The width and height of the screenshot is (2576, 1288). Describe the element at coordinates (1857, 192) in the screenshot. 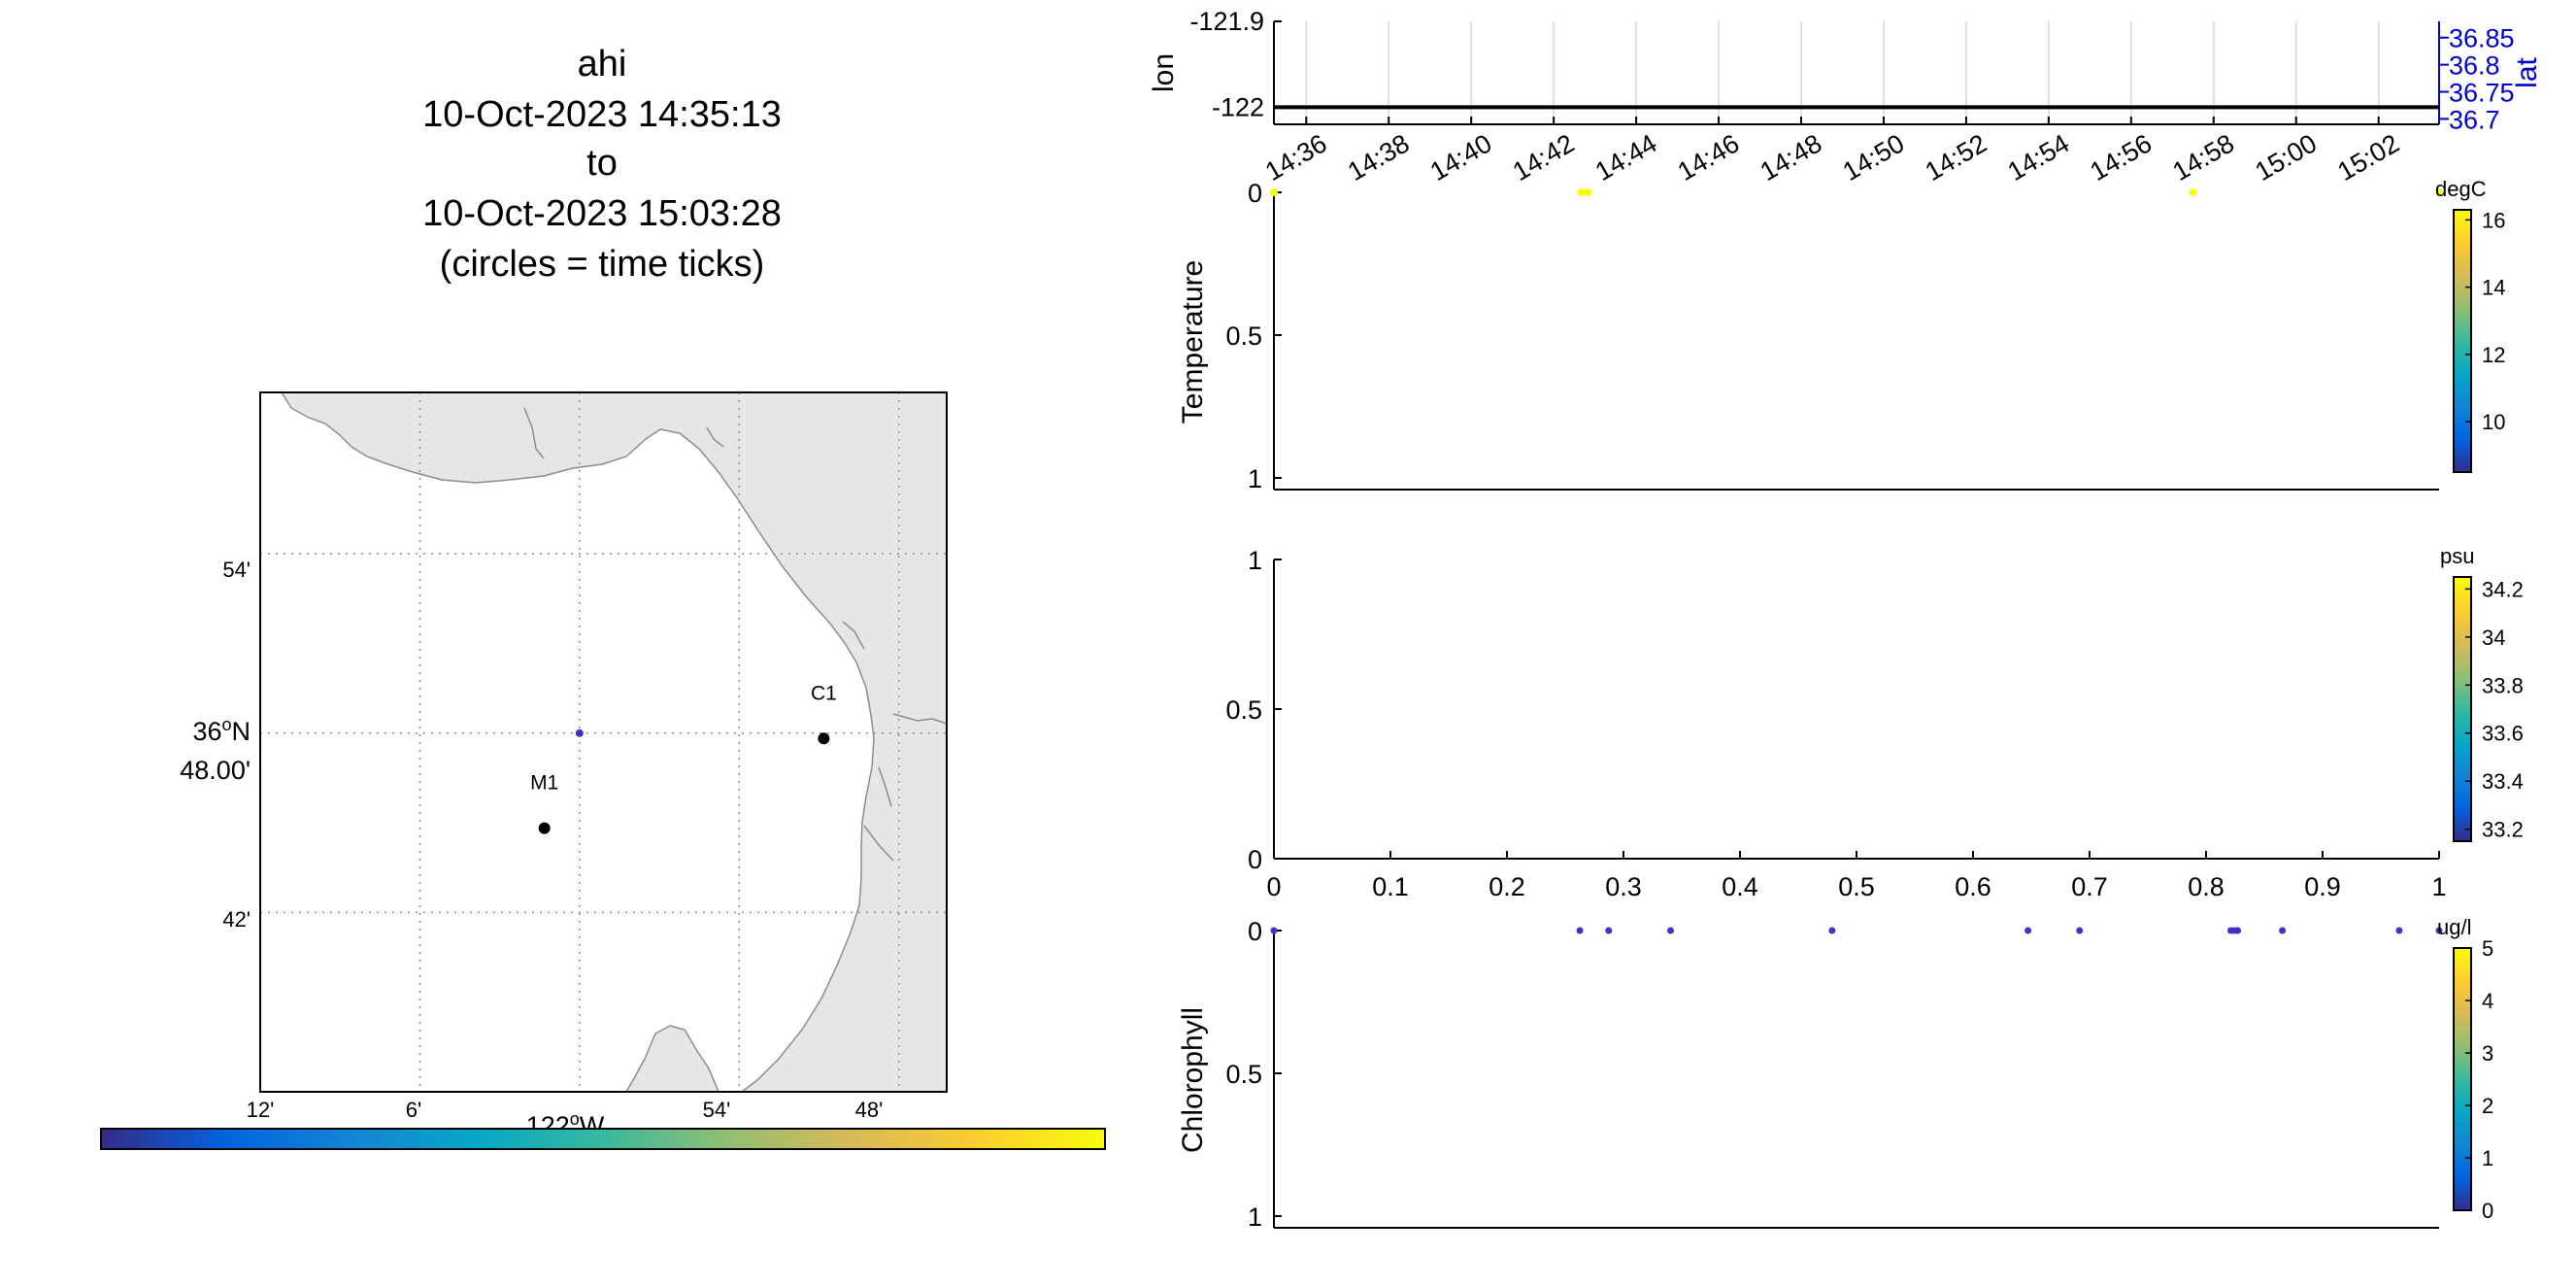

I see `temperature-points` at that location.